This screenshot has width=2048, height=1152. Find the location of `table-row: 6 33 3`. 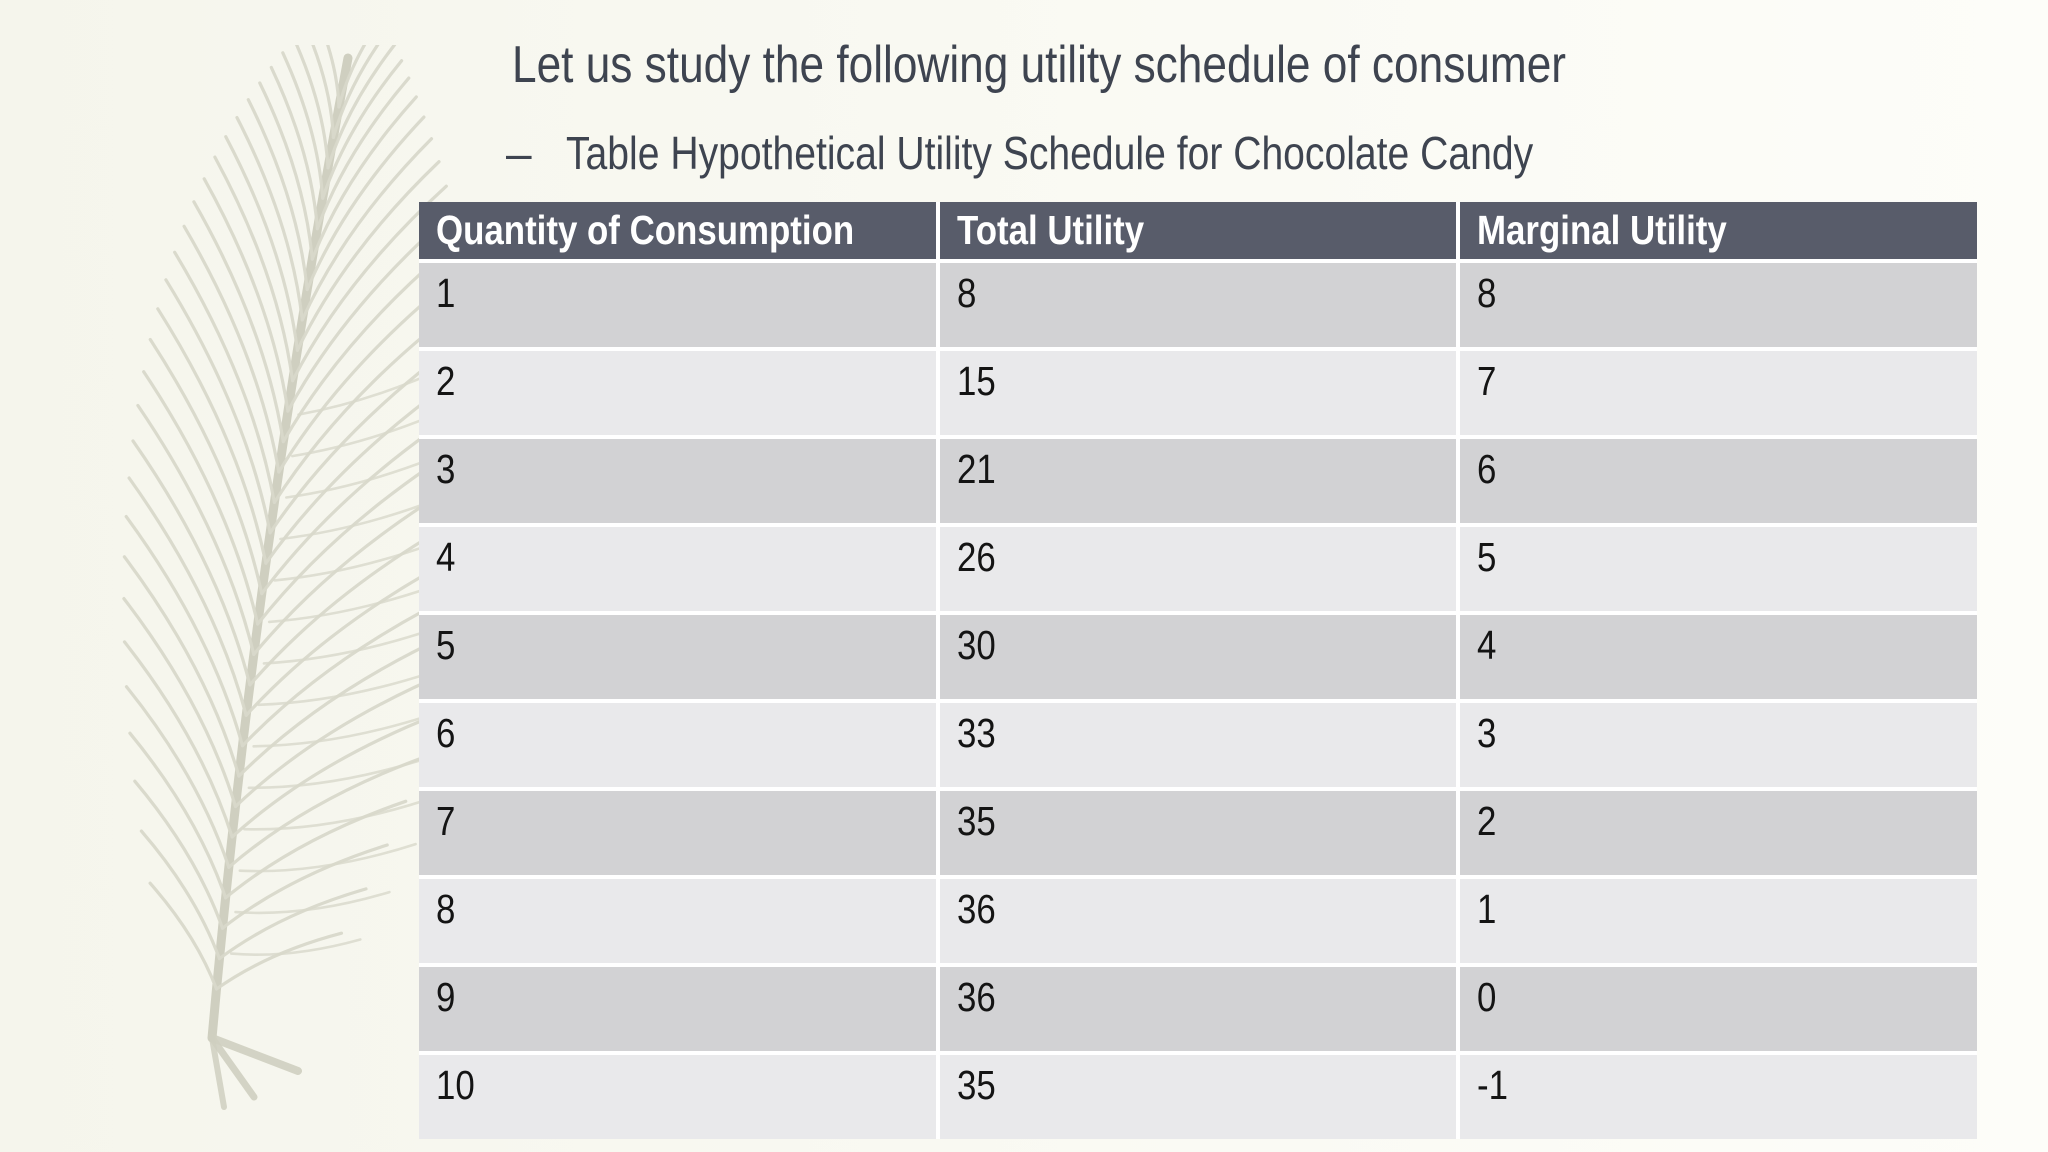

table-row: 6 33 3 is located at coordinates (1198, 745).